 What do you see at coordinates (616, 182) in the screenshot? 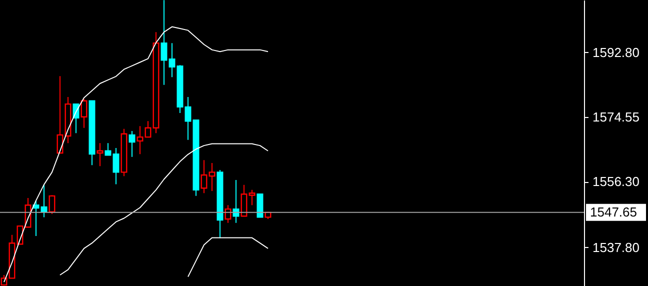
I see `y-tick-label: 1556.30` at bounding box center [616, 182].